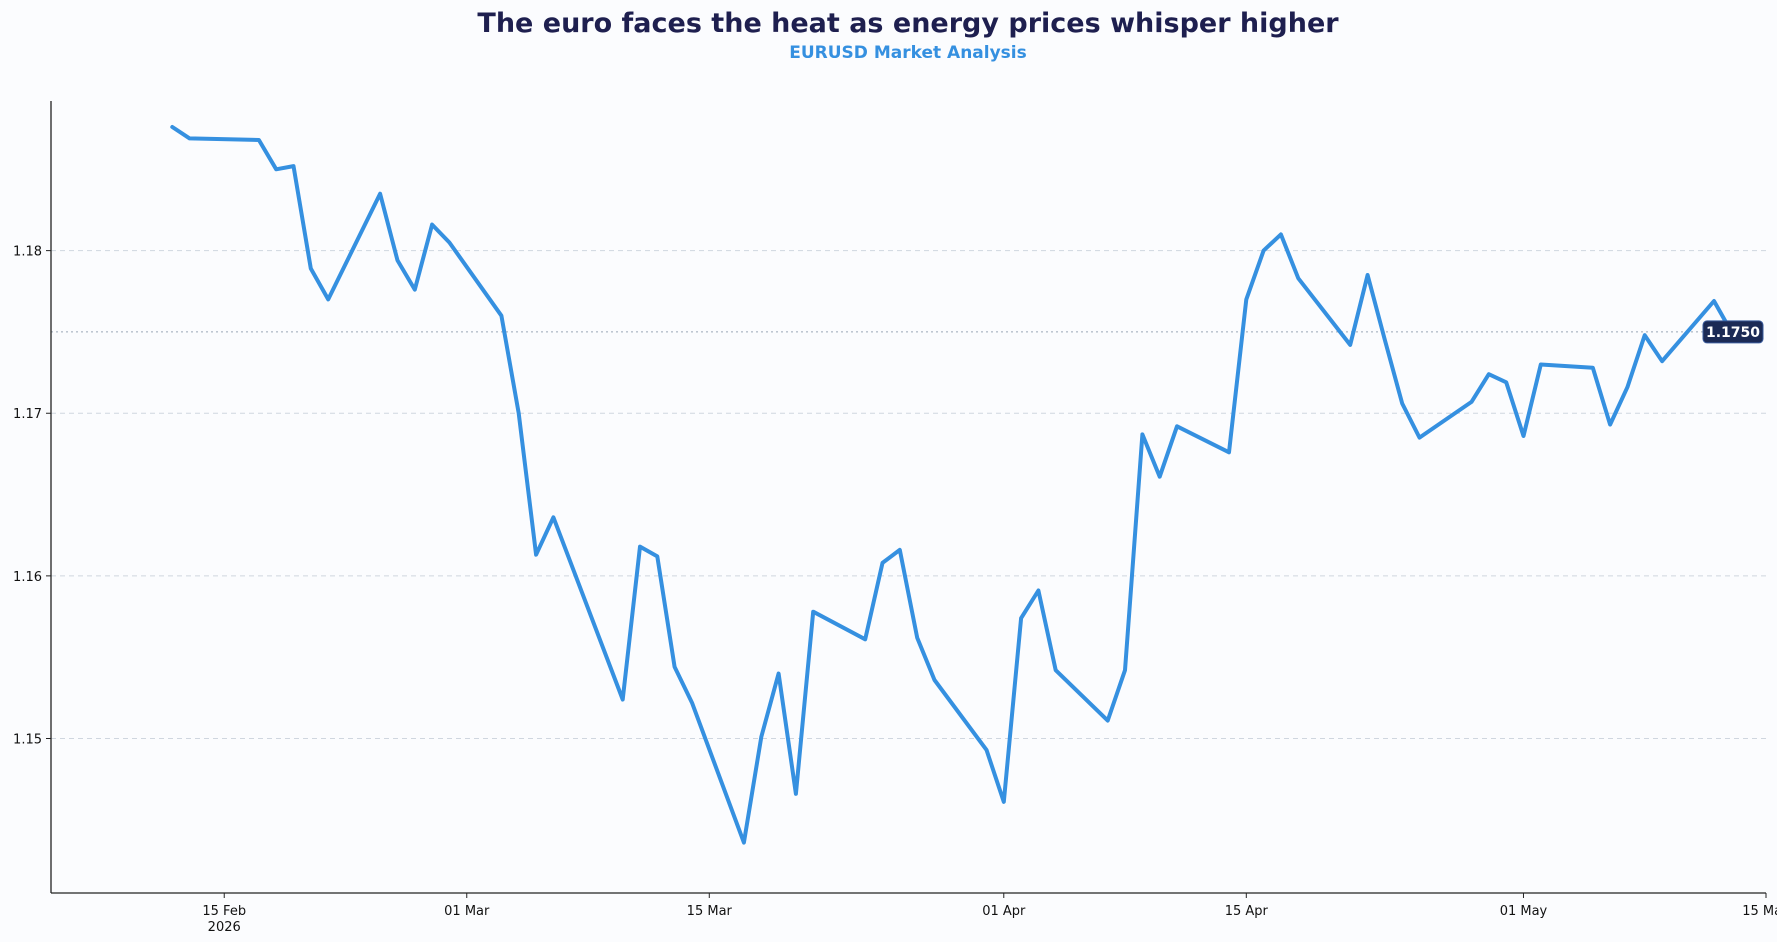 Image resolution: width=1777 pixels, height=942 pixels. Describe the element at coordinates (467, 911) in the screenshot. I see `x-tick-label: 01 Mar` at that location.